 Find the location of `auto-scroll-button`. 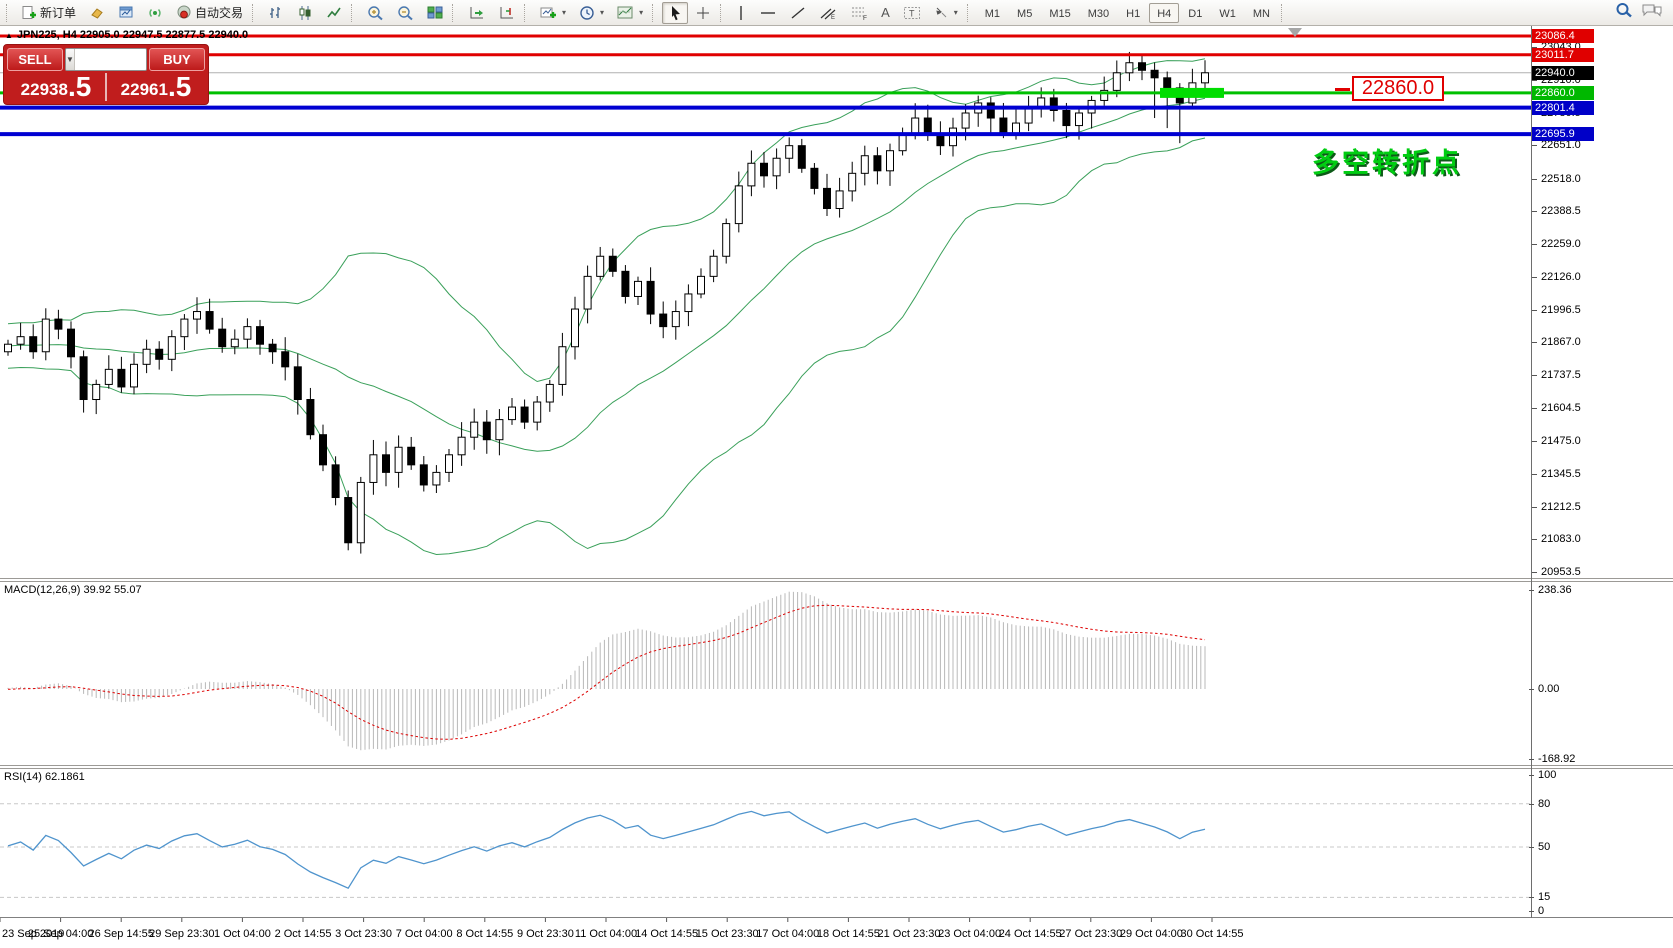

auto-scroll-button is located at coordinates (476, 13).